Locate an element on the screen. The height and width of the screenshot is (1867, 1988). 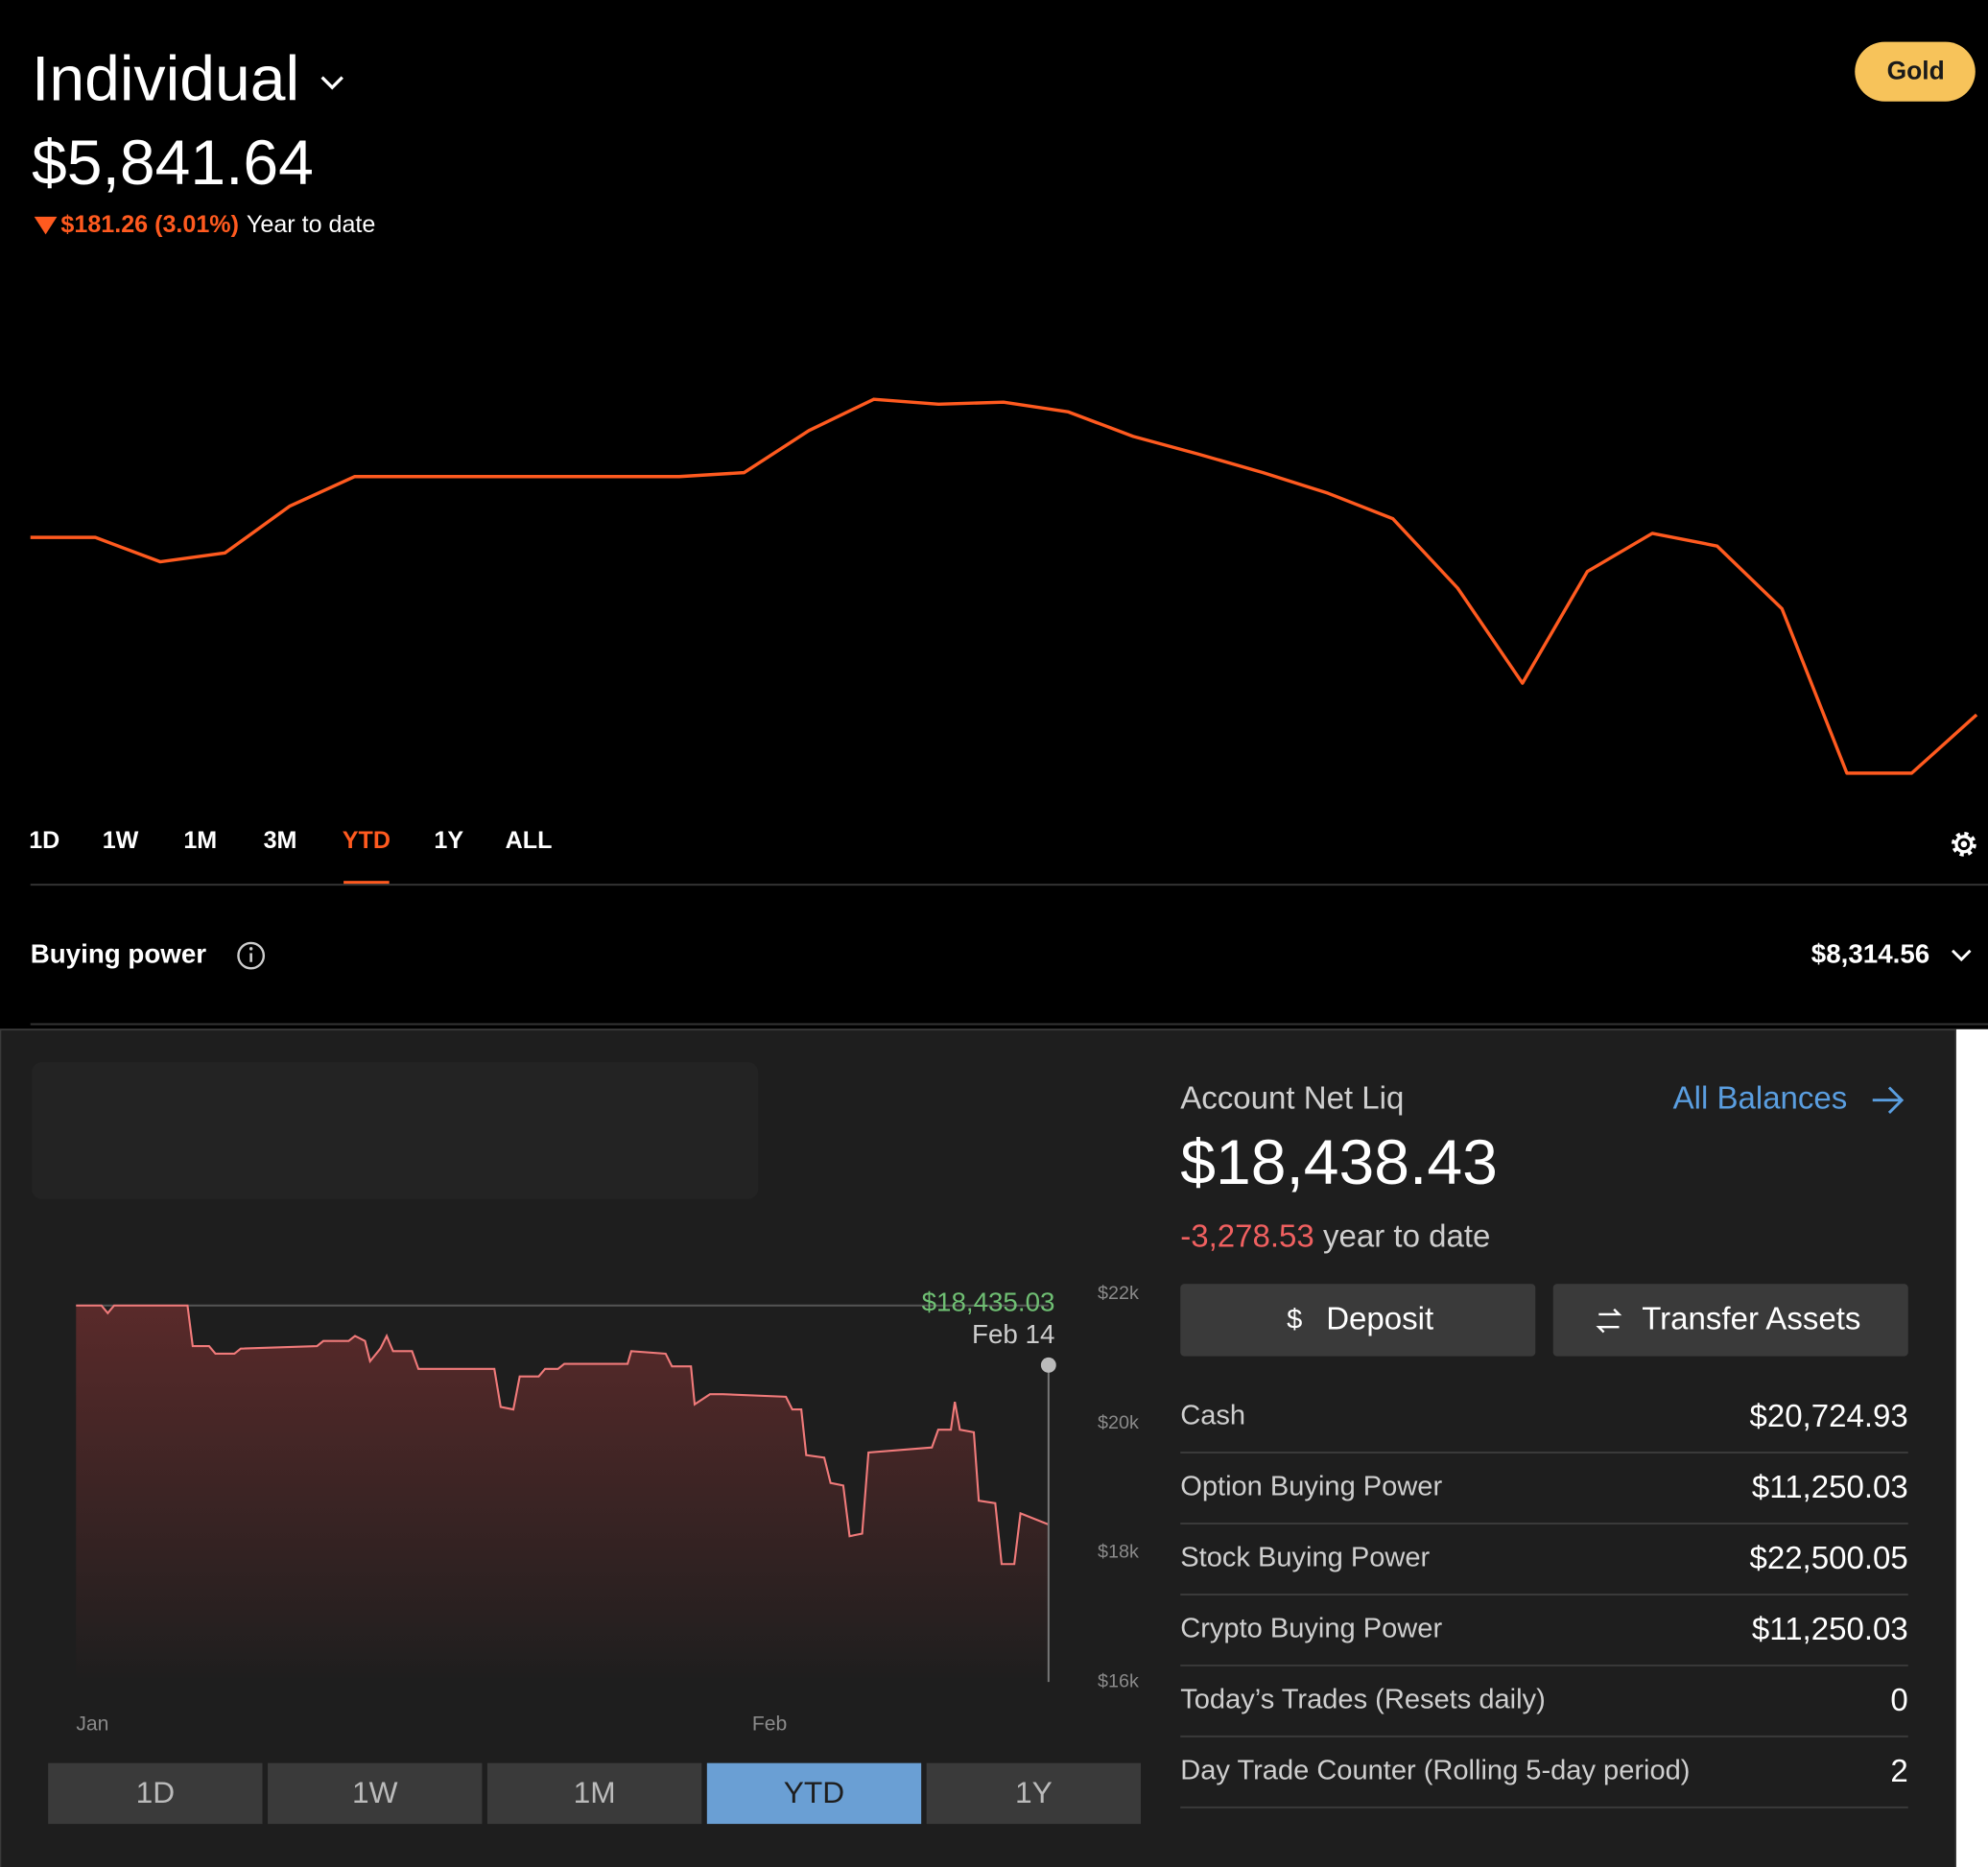
badge-label: Gold is located at coordinates (1916, 70).